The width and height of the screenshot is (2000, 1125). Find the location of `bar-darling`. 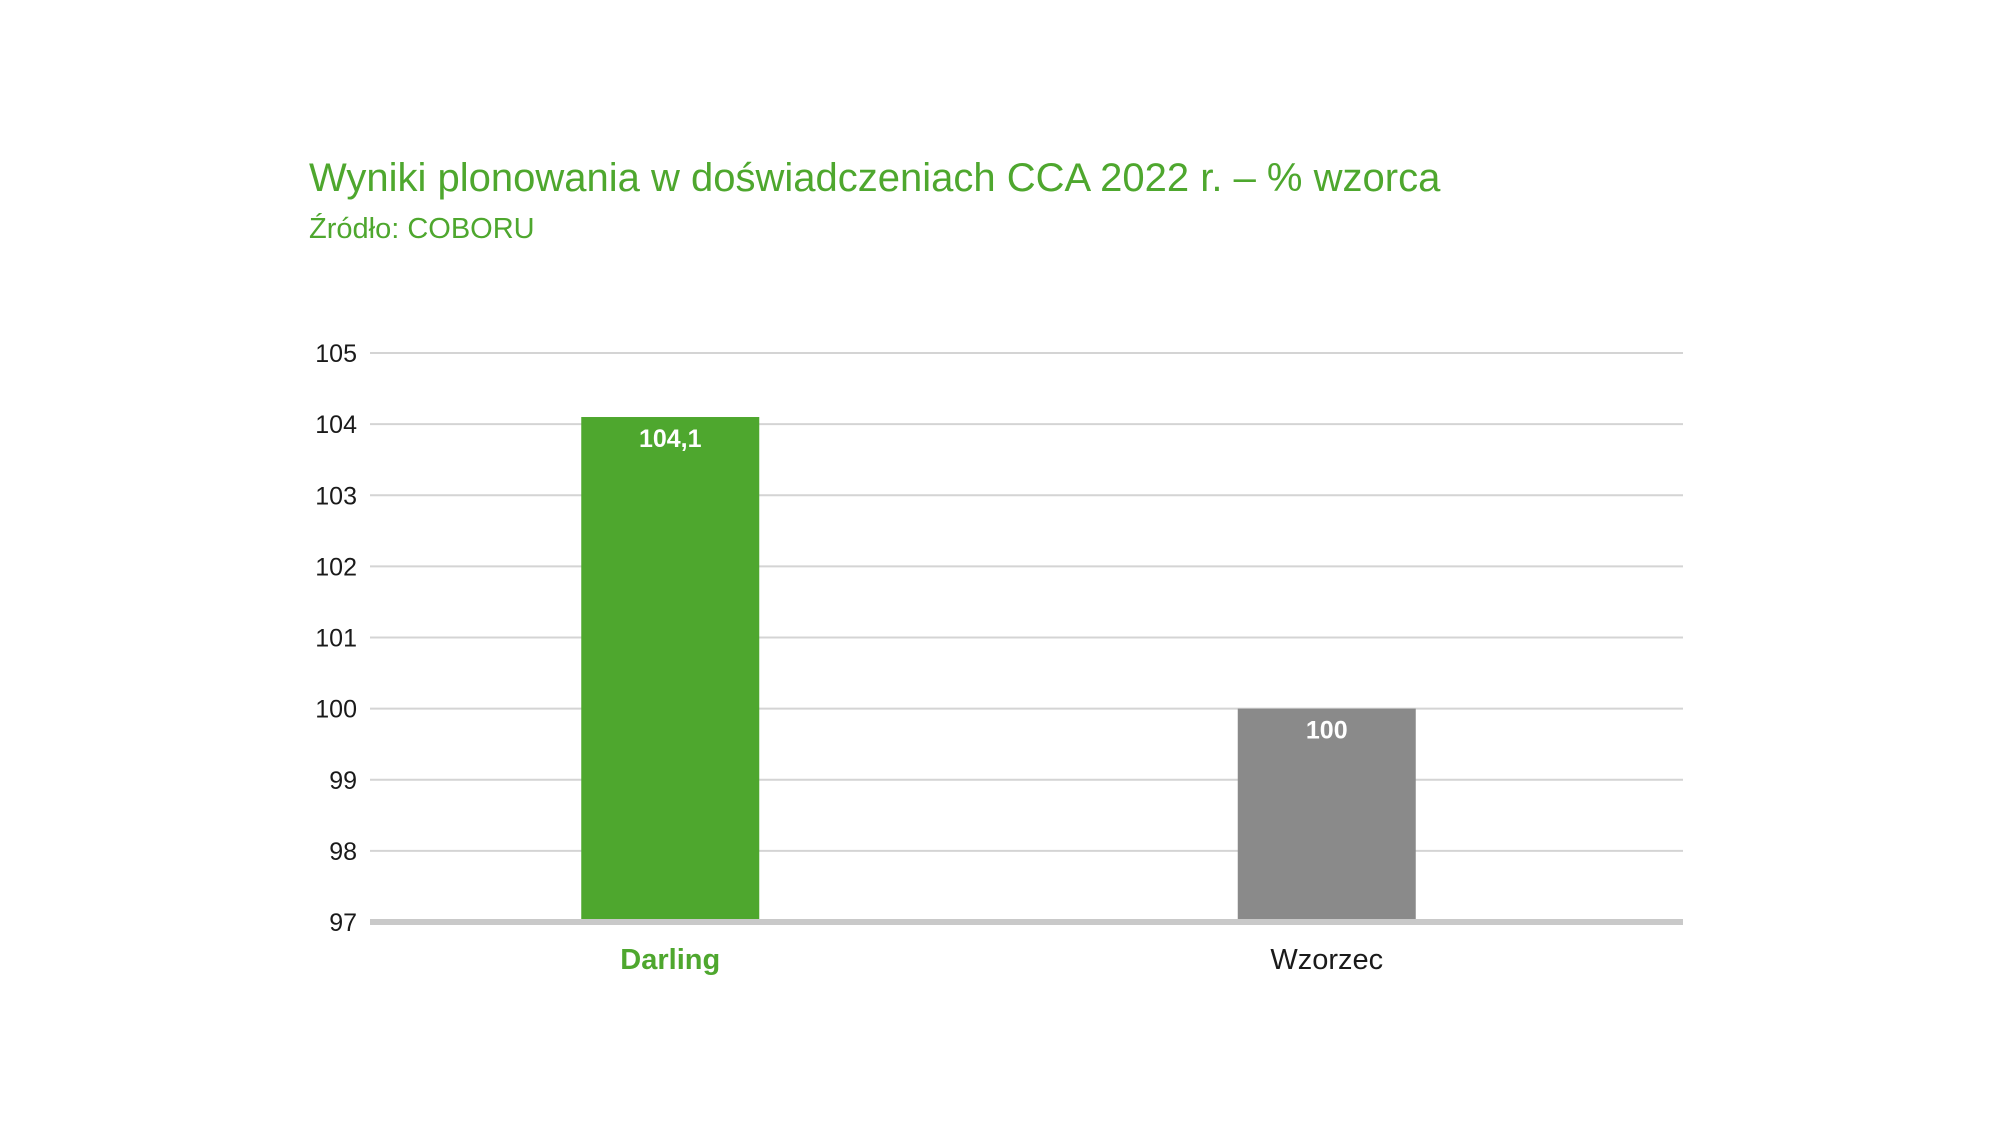

bar-darling is located at coordinates (670, 668).